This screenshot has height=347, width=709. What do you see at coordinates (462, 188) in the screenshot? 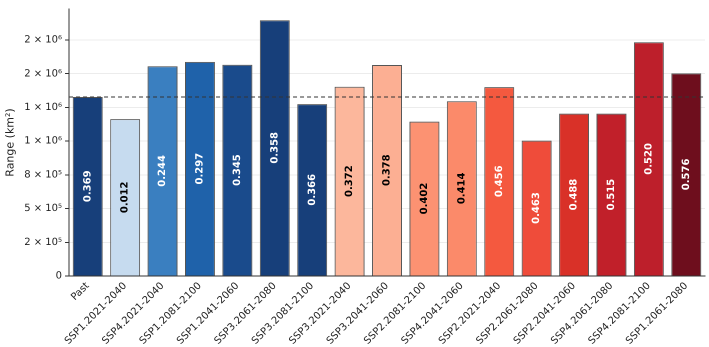
I see `annotation: 0.414` at bounding box center [462, 188].